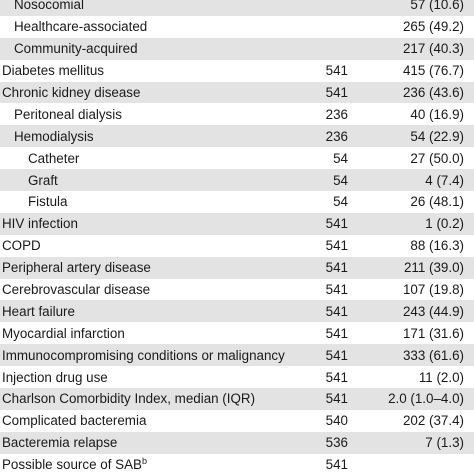 This screenshot has width=474, height=476. Describe the element at coordinates (237, 267) in the screenshot. I see `table-row: Peripheral artery disease 541 211 (39.0)` at that location.